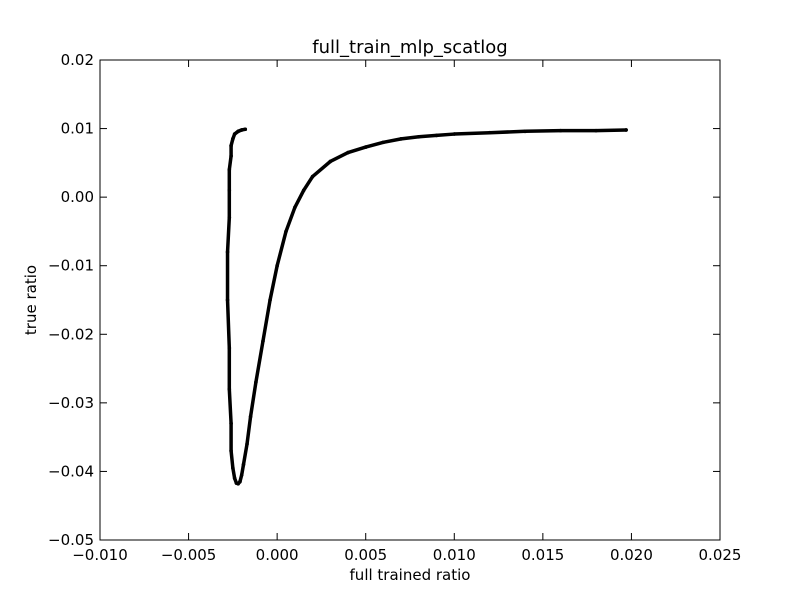  What do you see at coordinates (454, 555) in the screenshot?
I see `x-tick-label: 0.010` at bounding box center [454, 555].